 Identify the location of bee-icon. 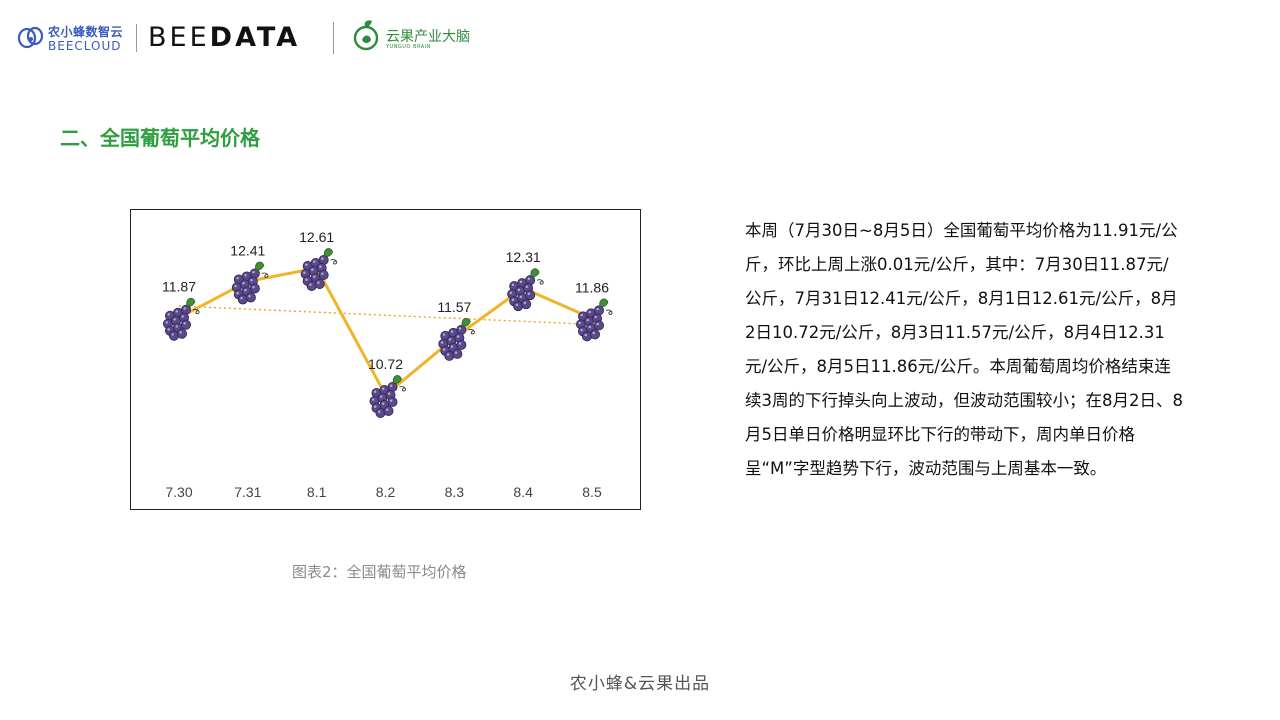
(31, 37).